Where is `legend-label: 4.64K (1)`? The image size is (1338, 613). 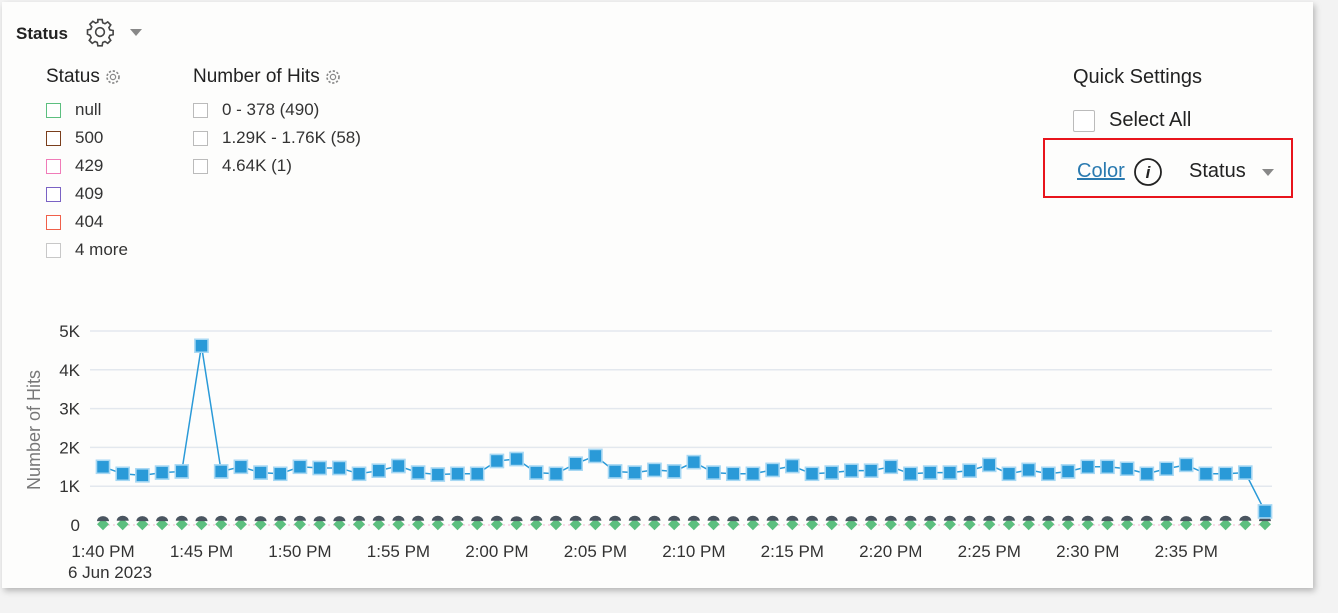 legend-label: 4.64K (1) is located at coordinates (257, 165).